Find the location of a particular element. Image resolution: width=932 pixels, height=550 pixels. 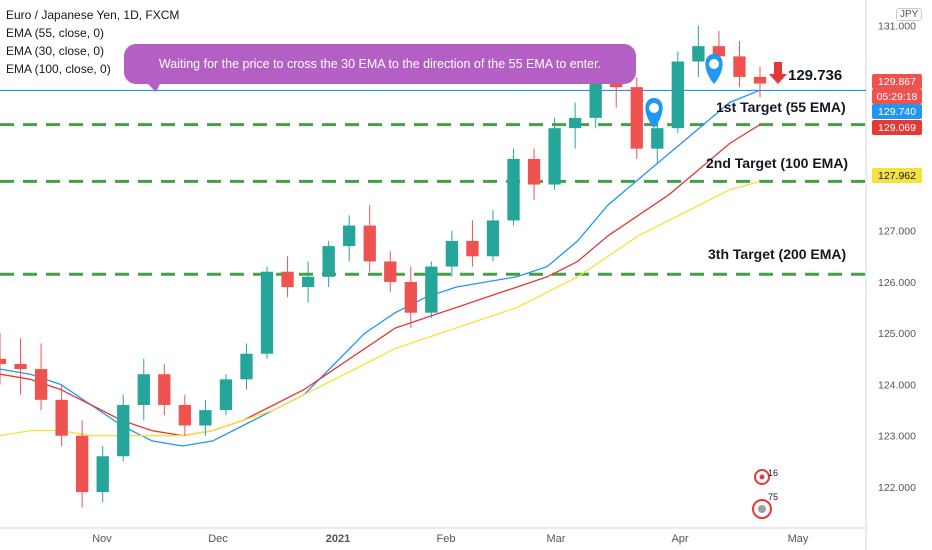

ideas-count: 16 is located at coordinates (773, 473).